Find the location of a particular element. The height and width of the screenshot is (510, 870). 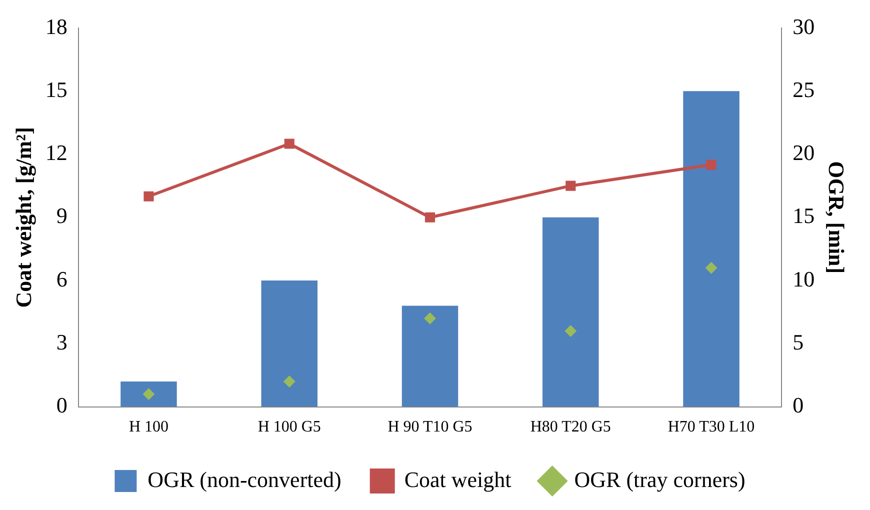

y-tick-label: 9 is located at coordinates (62, 215).